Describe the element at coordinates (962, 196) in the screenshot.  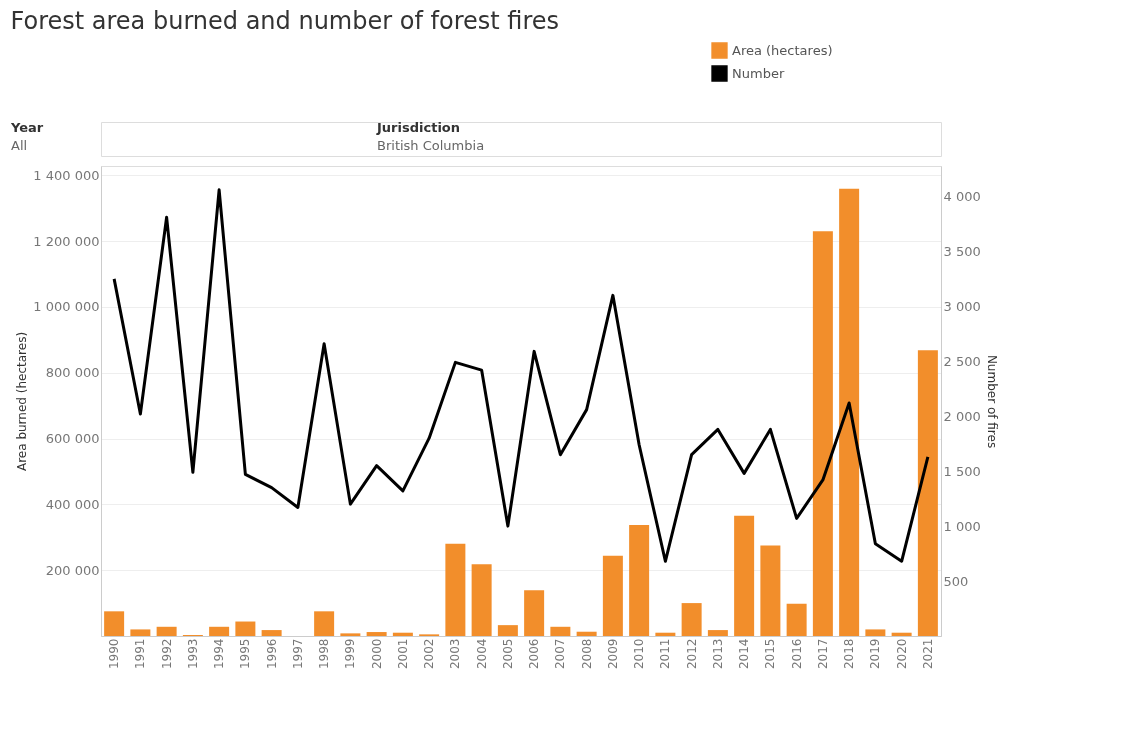
I see `y2-tick-label: 4 000` at that location.